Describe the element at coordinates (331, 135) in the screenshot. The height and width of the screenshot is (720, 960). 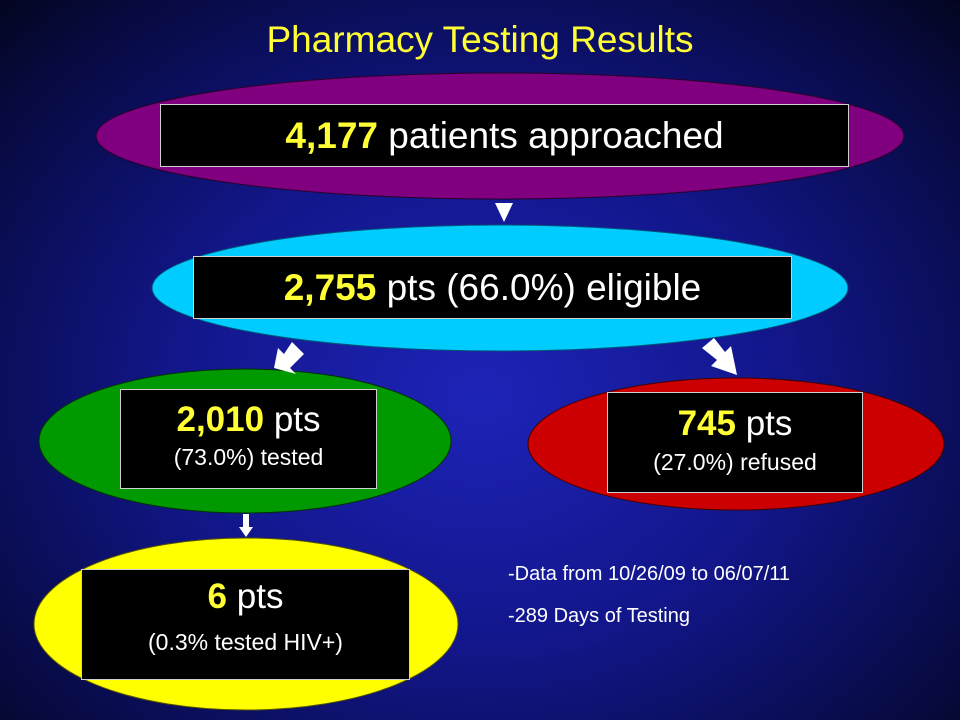
I see `approached-number: 4,177` at that location.